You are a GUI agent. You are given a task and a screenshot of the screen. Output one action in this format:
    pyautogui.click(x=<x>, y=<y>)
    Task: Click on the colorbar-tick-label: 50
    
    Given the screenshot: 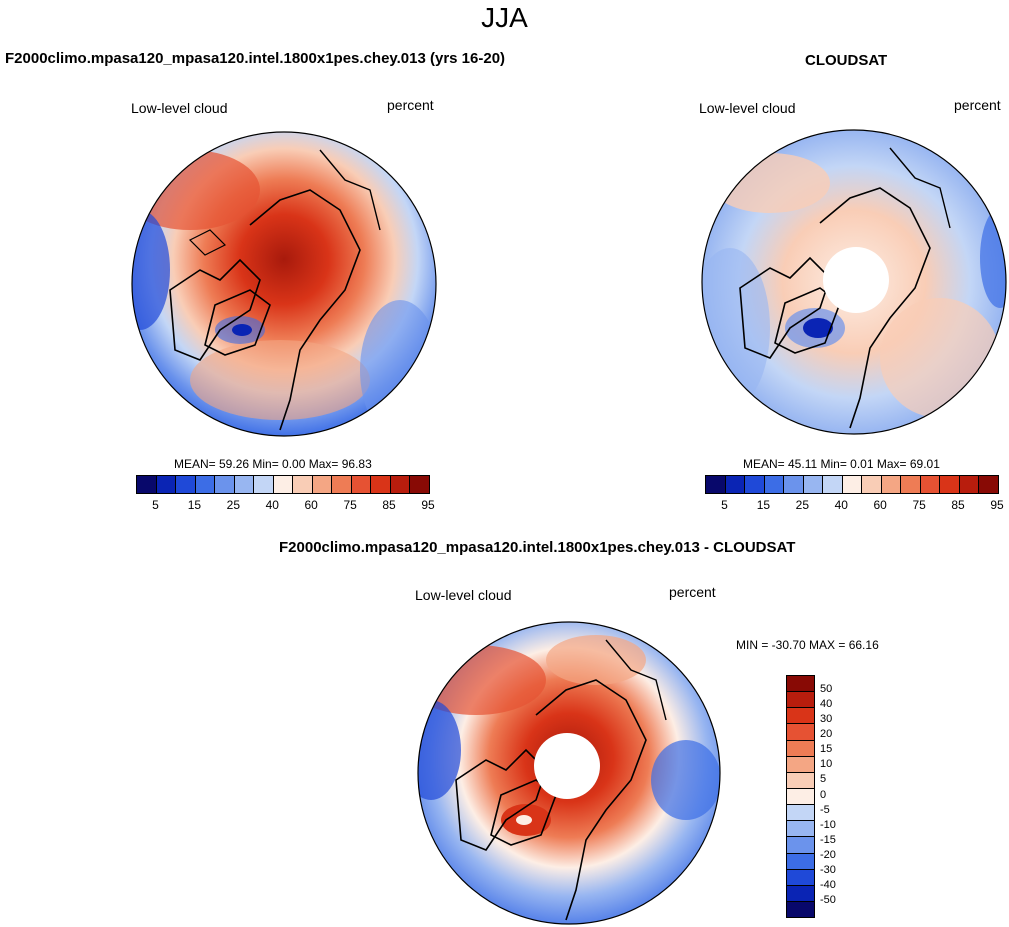 What is the action you would take?
    pyautogui.click(x=826, y=689)
    